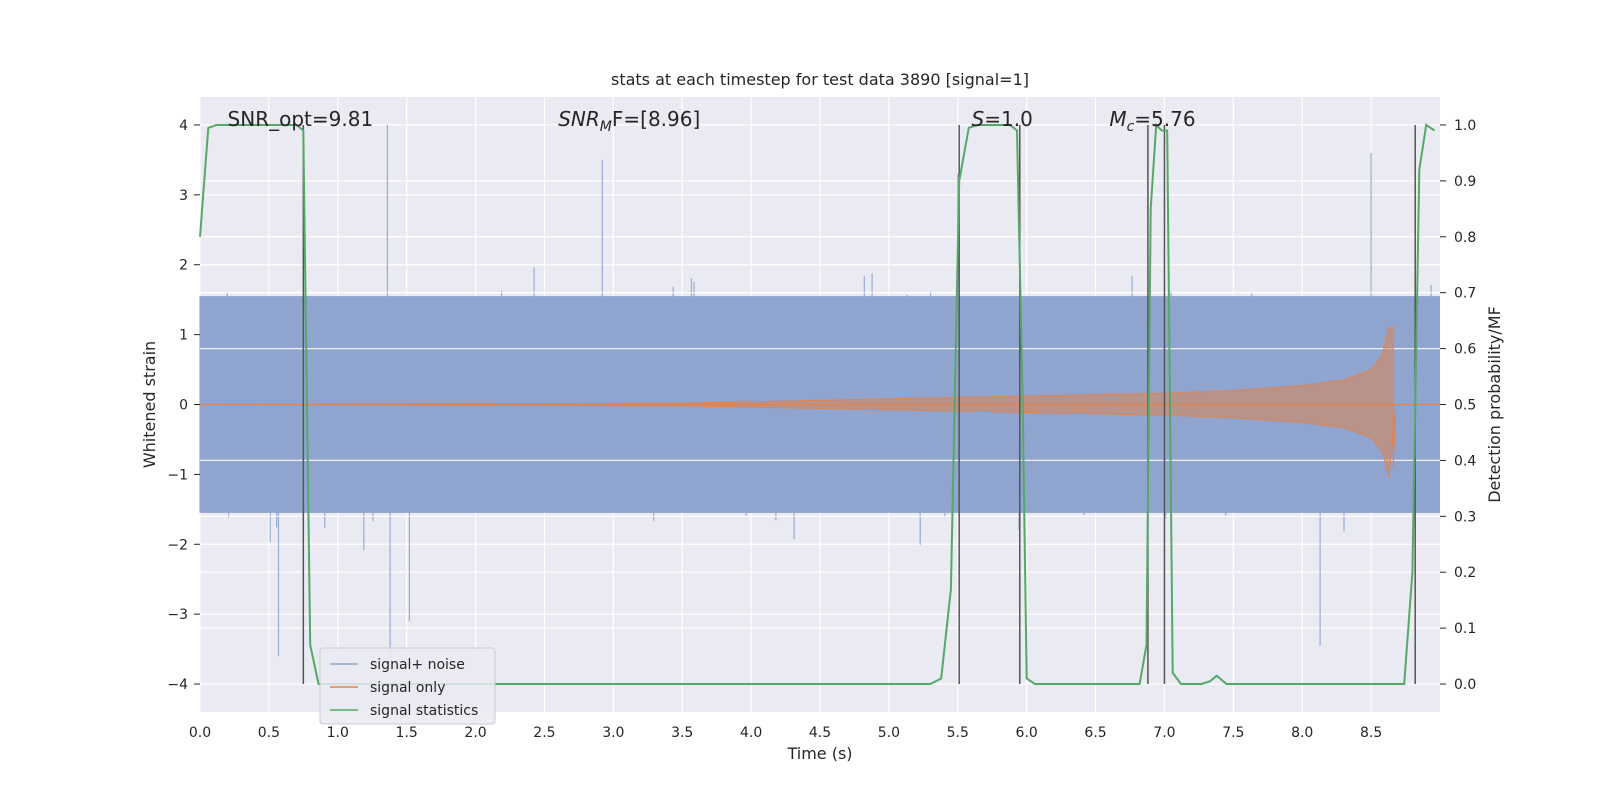 Image resolution: width=1600 pixels, height=800 pixels. What do you see at coordinates (407, 733) in the screenshot?
I see `x-tick-label: 1.5` at bounding box center [407, 733].